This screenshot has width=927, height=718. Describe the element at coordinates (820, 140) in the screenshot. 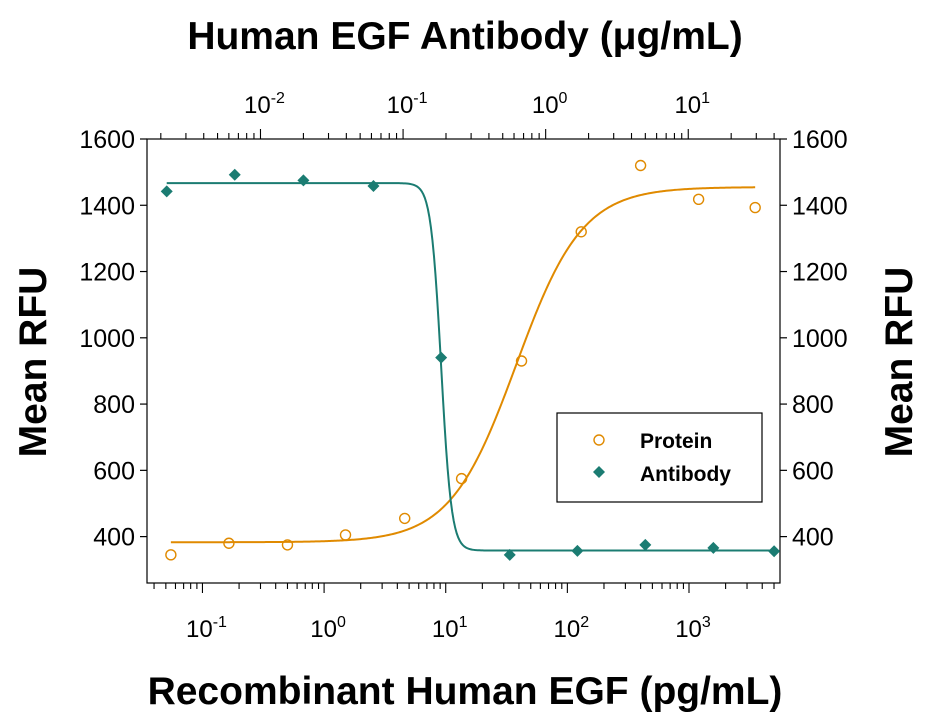

I see `y-tick-label-right-1600: 1600` at that location.